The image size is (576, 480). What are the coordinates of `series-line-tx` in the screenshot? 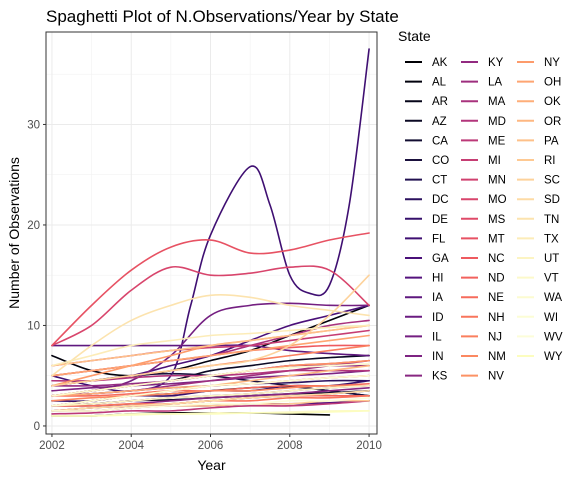 It's located at (210, 345).